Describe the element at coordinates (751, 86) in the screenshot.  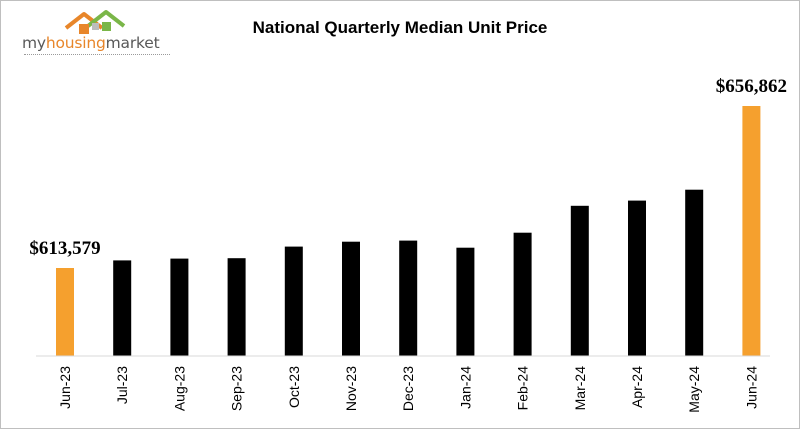
I see `data-label: $656,862` at that location.